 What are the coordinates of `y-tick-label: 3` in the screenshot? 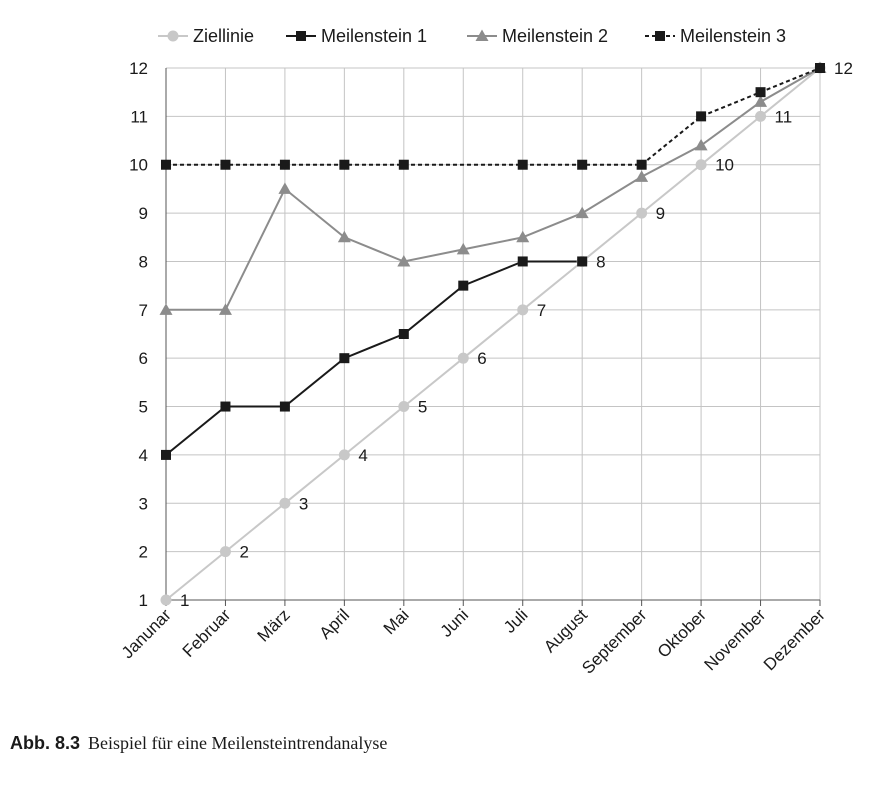 It's located at (143, 503).